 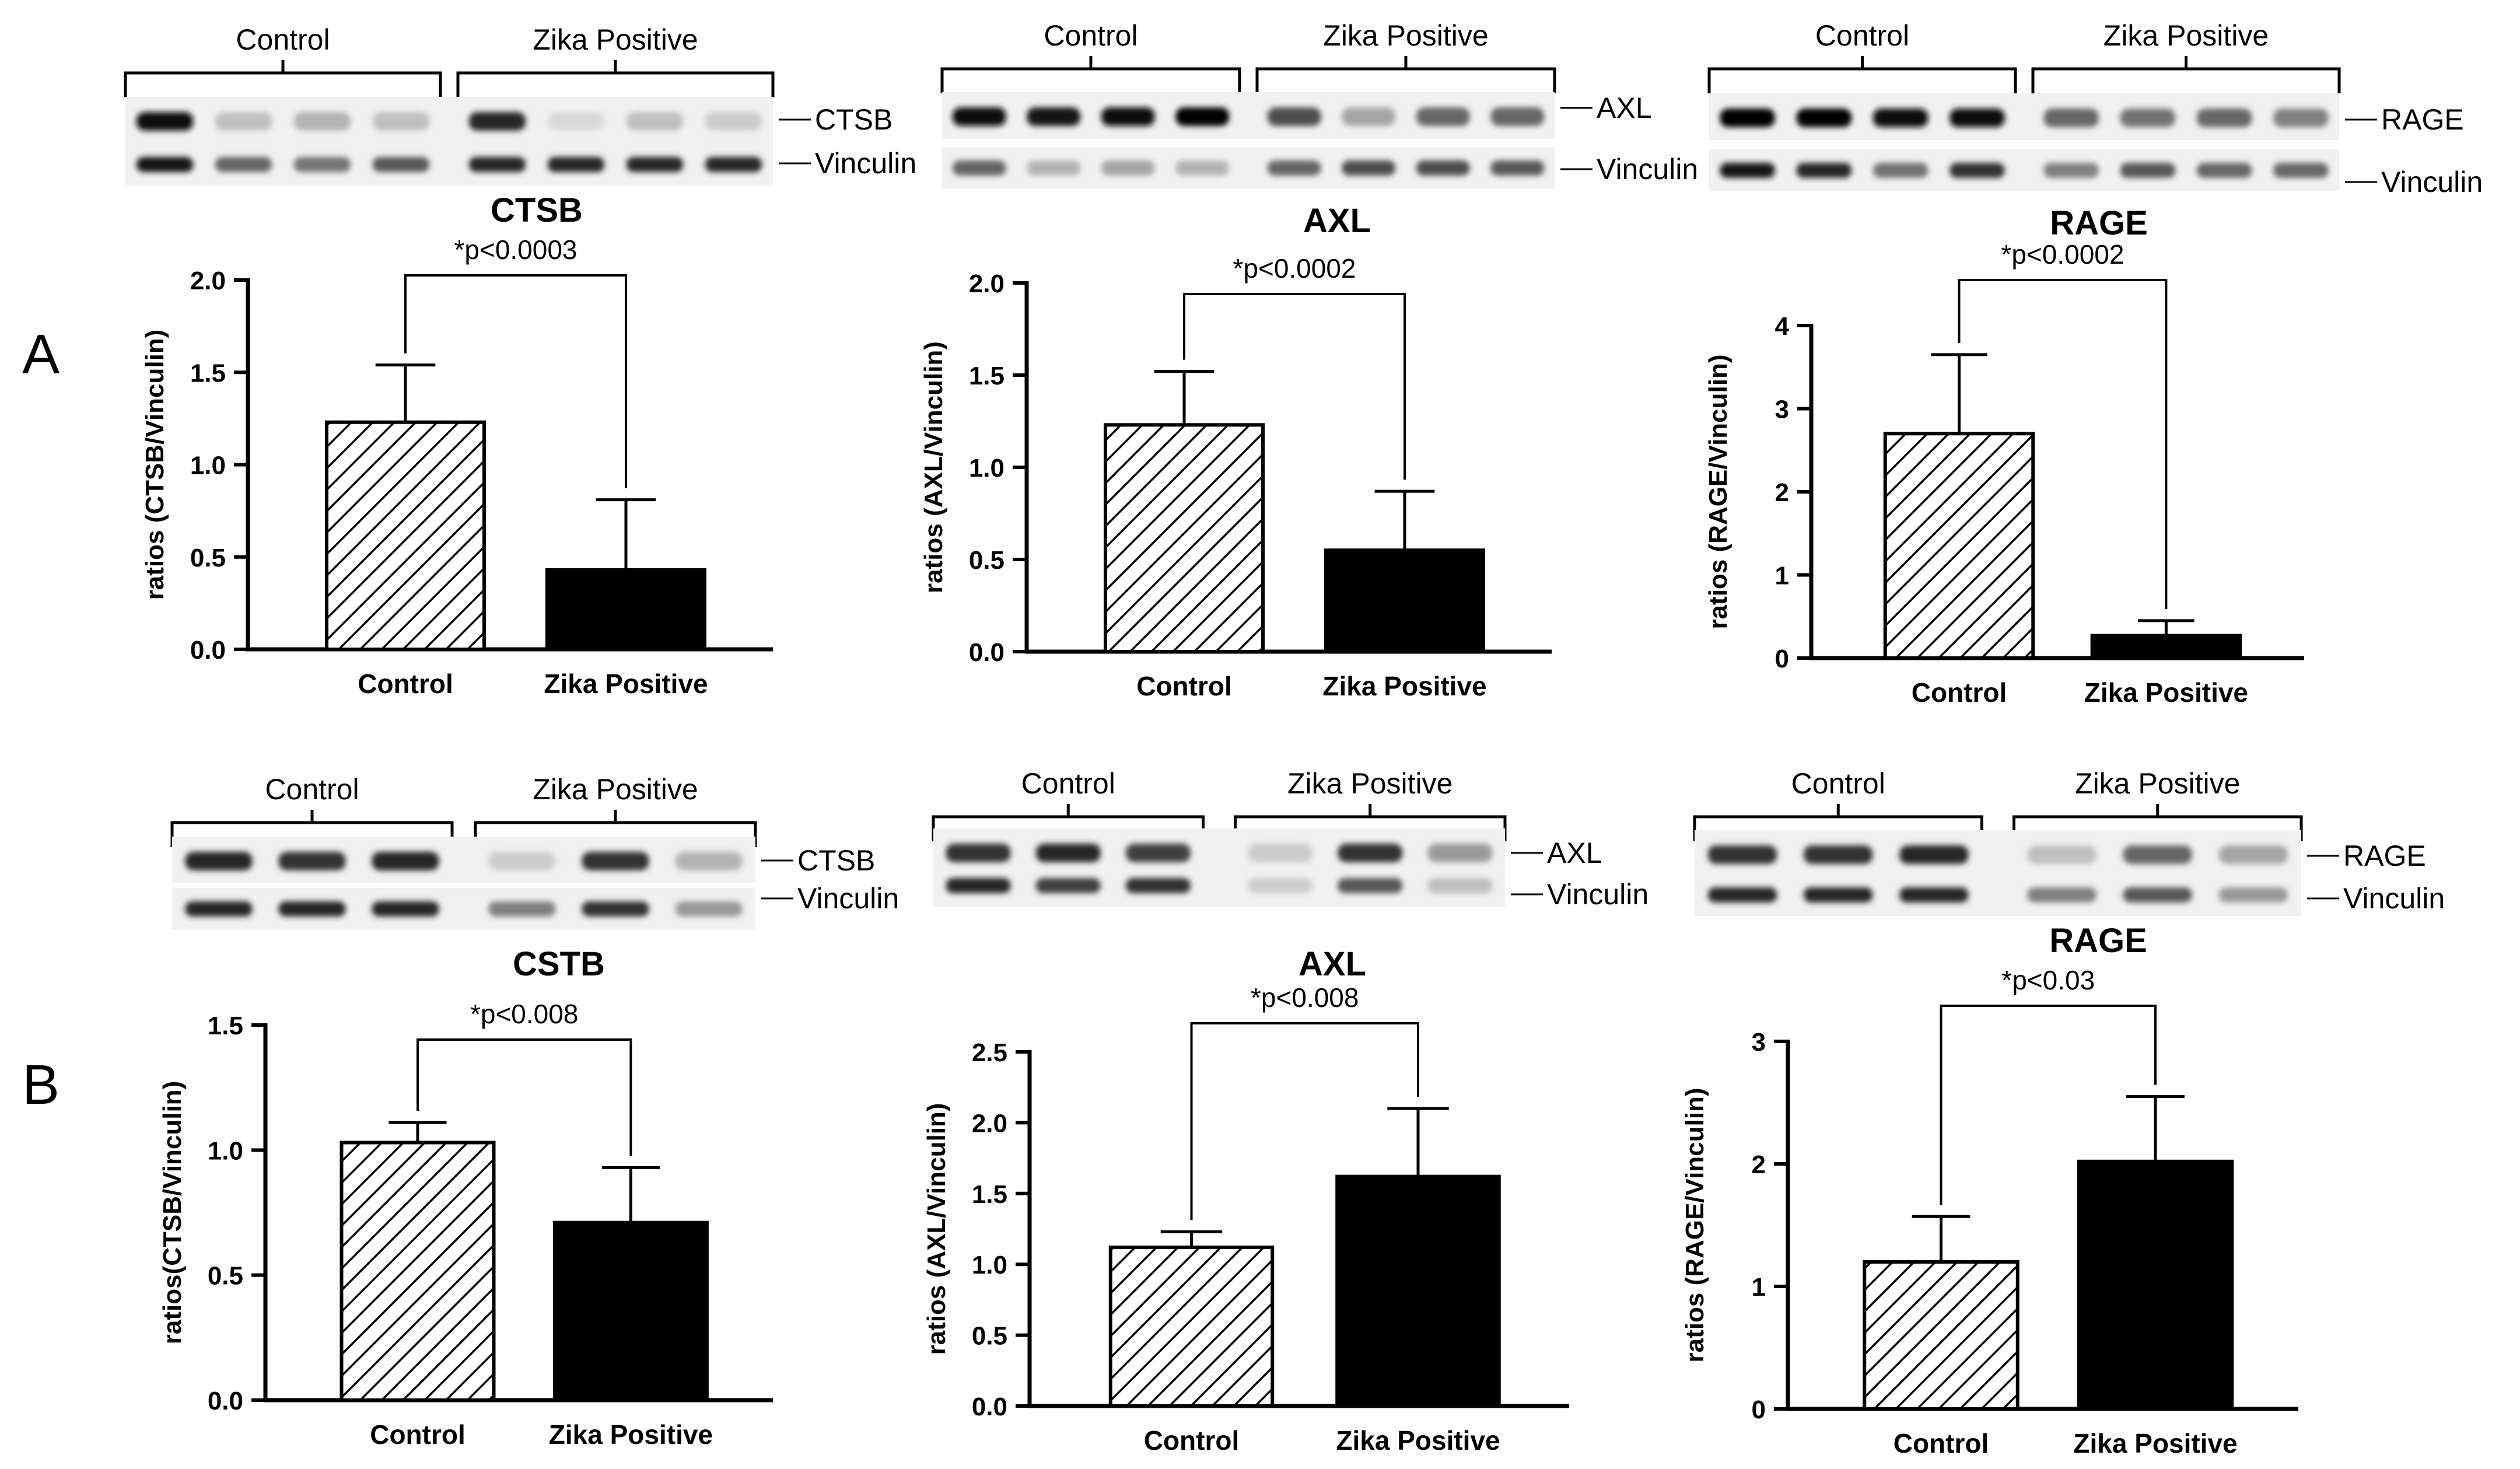 I want to click on blot-0: Control Zika Positive CTSB Vinculin, so click(x=520, y=104).